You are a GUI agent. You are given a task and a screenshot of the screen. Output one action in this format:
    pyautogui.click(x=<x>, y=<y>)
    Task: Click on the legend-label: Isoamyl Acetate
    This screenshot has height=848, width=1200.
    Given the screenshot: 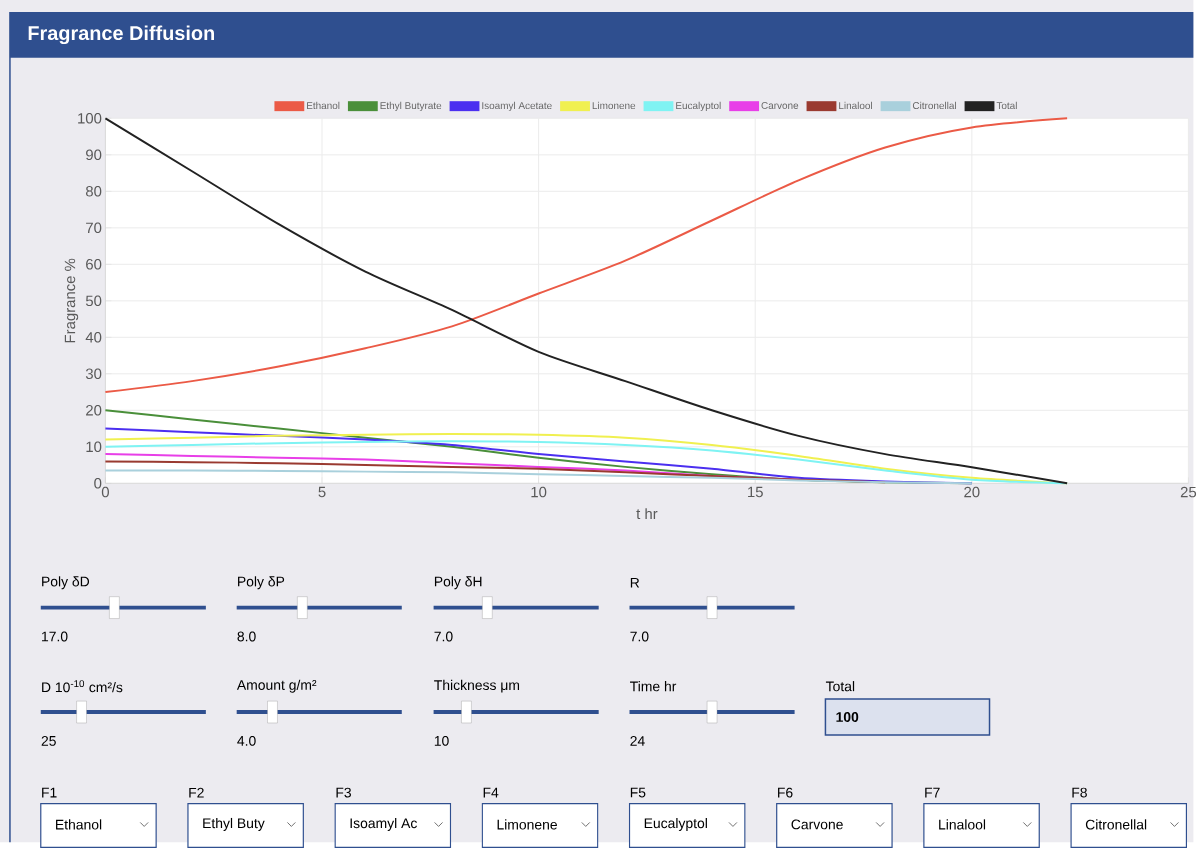 What is the action you would take?
    pyautogui.click(x=517, y=106)
    